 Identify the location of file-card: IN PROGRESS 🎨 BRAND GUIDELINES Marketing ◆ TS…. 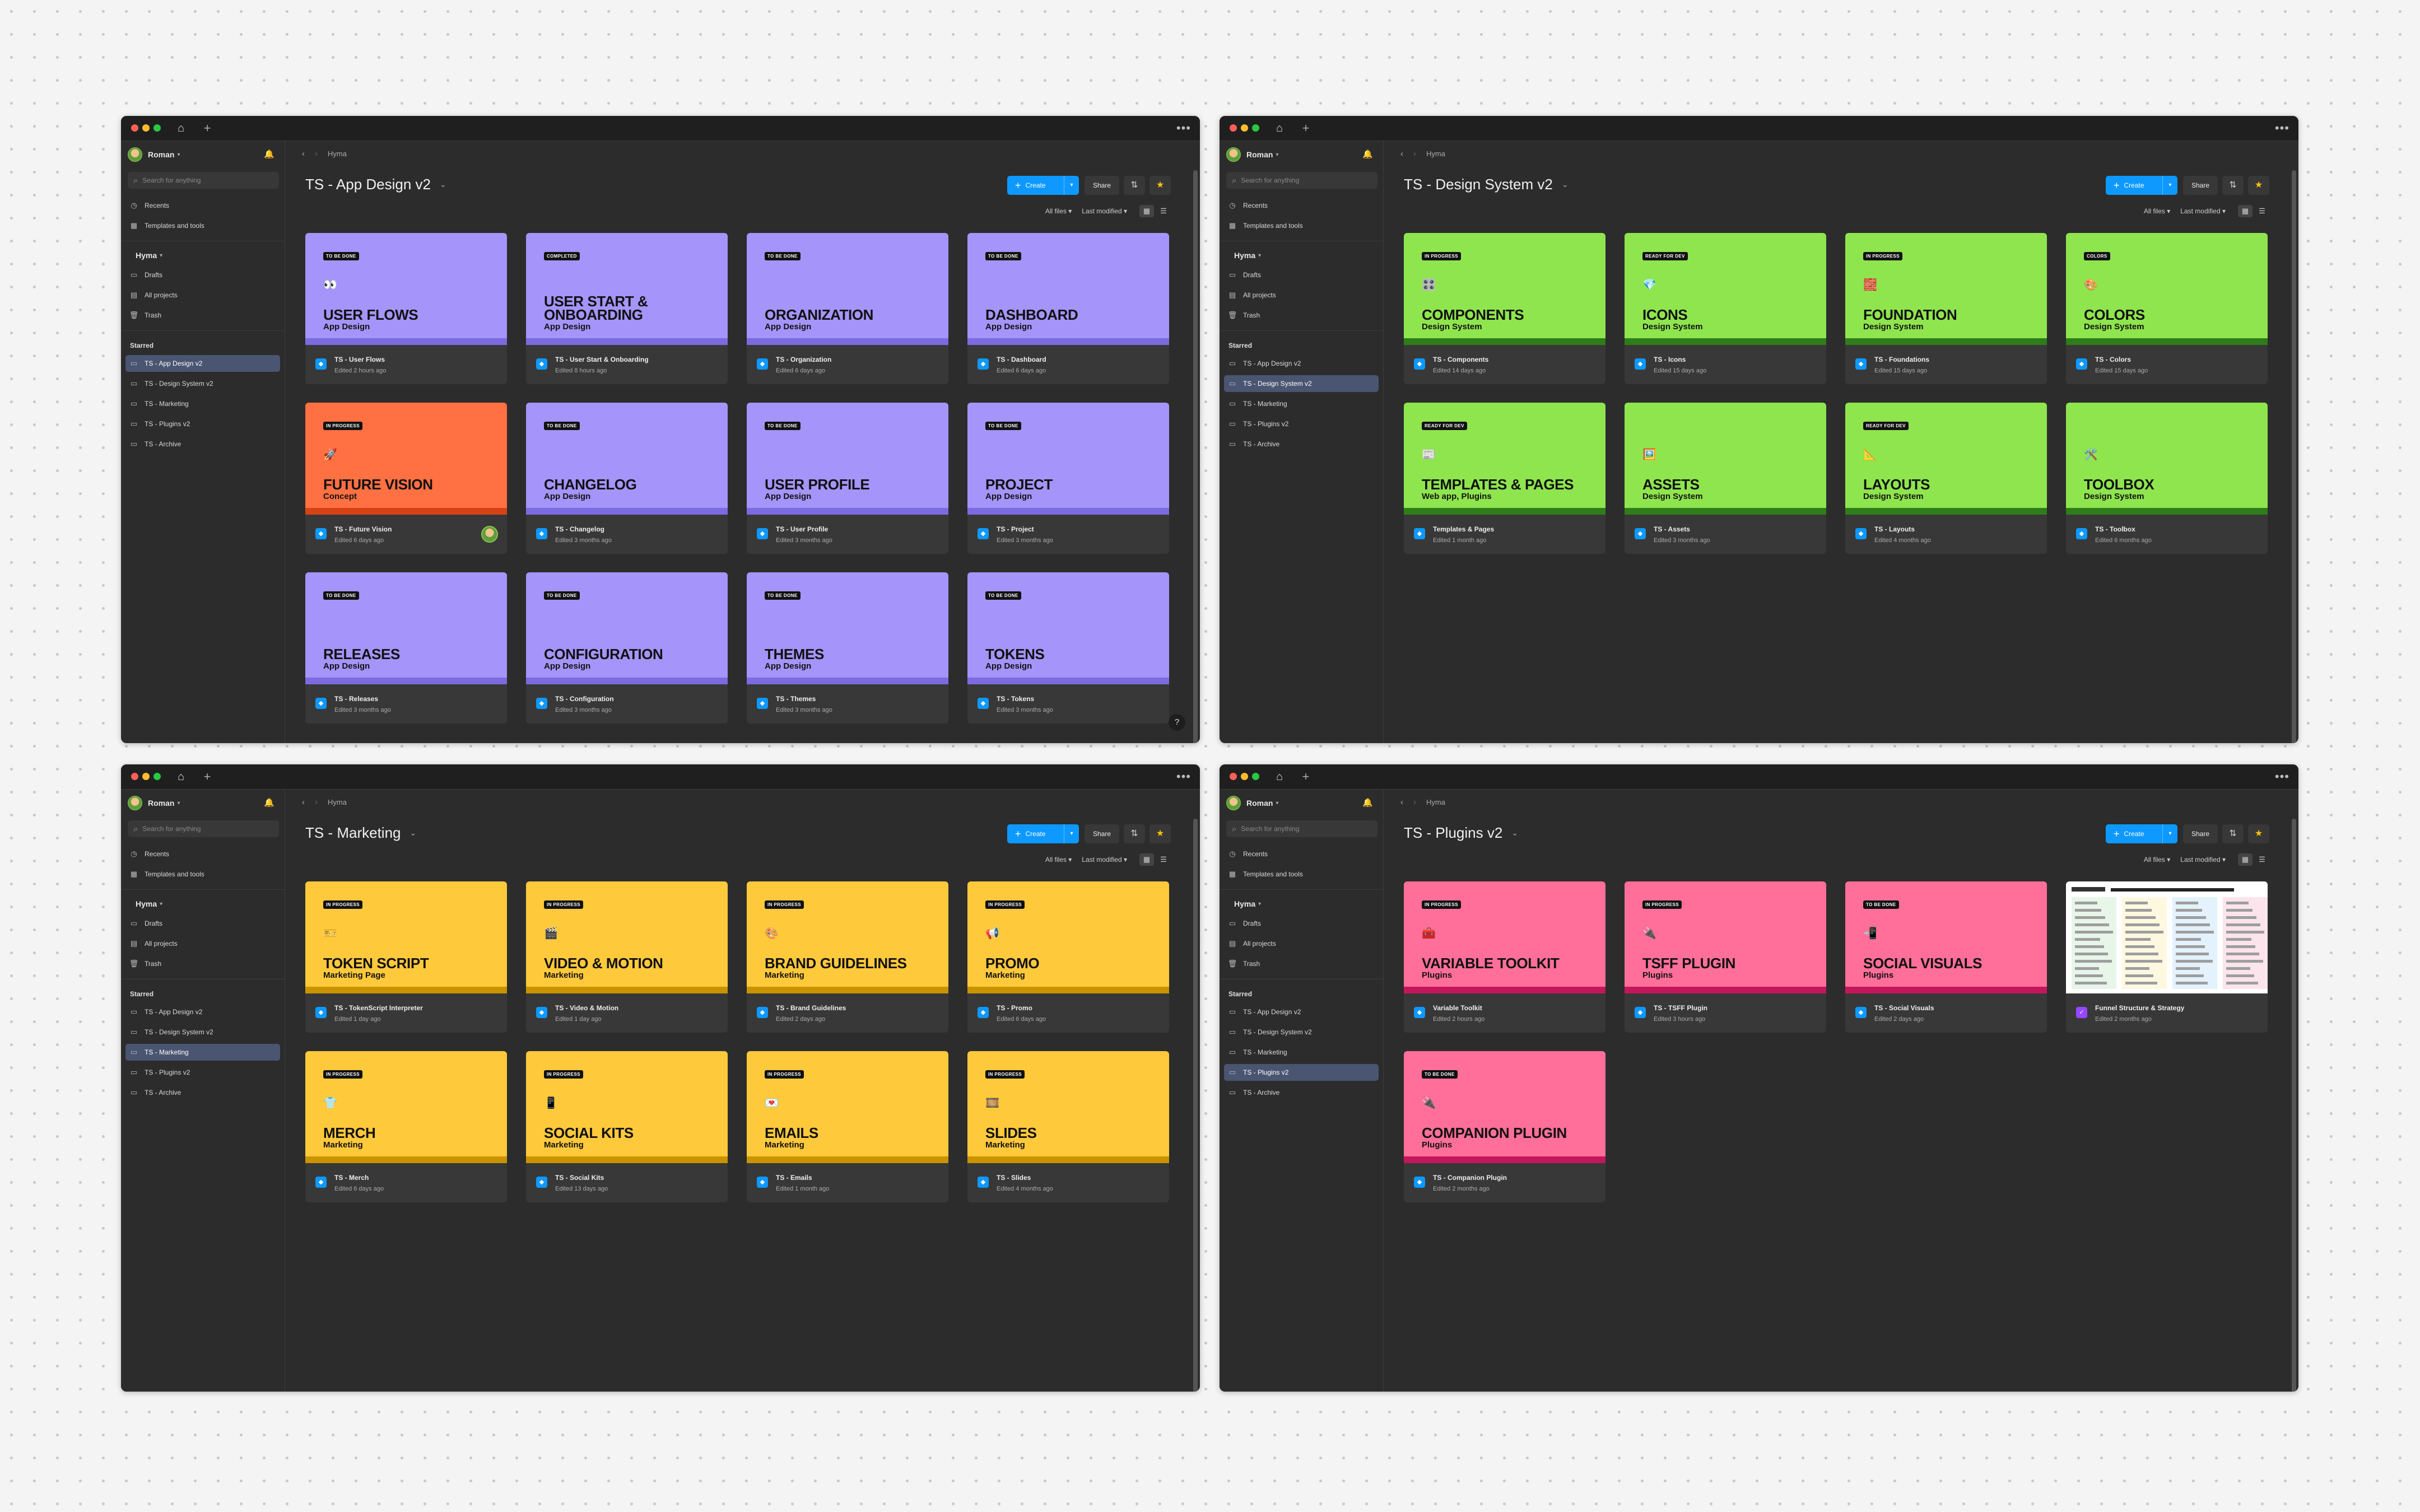
(848, 957).